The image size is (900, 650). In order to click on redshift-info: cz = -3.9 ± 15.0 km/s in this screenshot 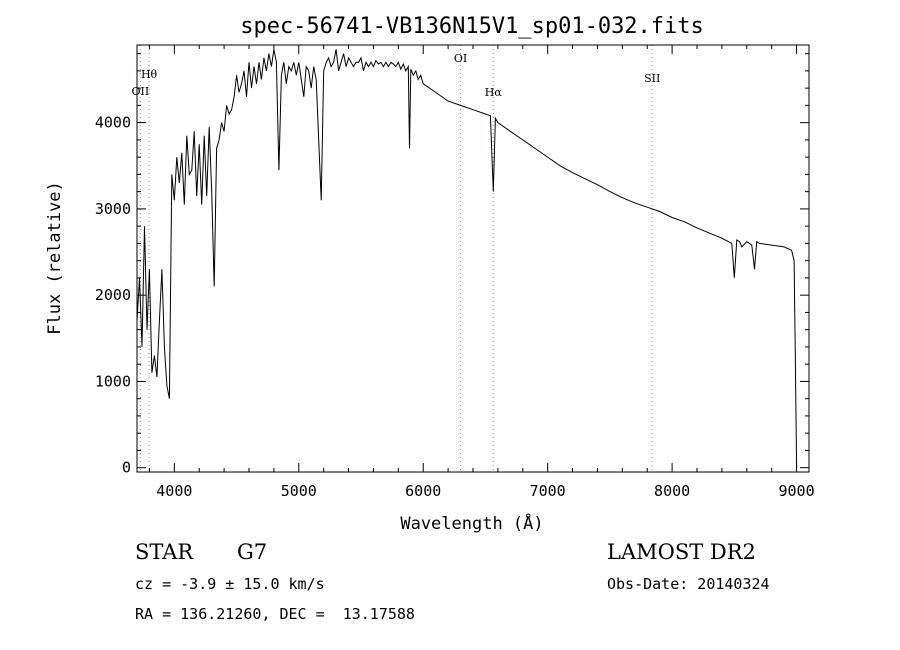, I will do `click(230, 584)`.